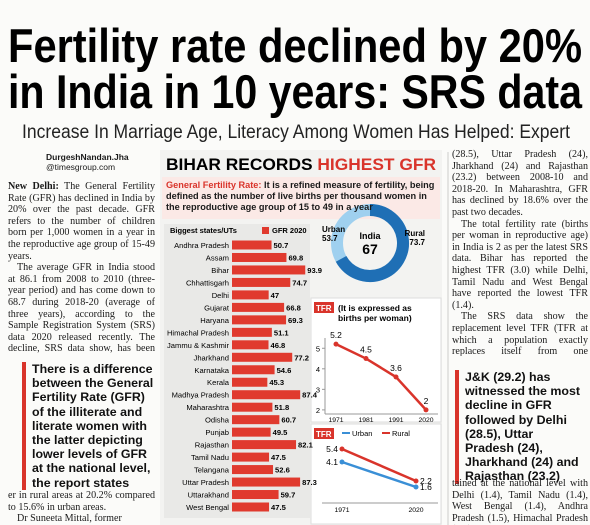 The width and height of the screenshot is (590, 525). What do you see at coordinates (318, 369) in the screenshot?
I see `y-tick-label: 4` at bounding box center [318, 369].